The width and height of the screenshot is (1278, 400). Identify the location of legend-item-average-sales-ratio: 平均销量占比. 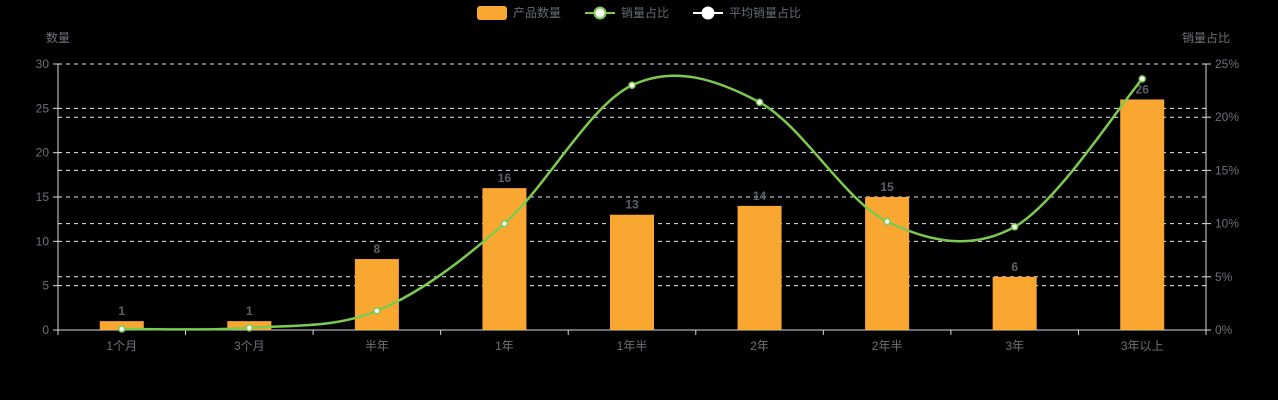
(747, 13).